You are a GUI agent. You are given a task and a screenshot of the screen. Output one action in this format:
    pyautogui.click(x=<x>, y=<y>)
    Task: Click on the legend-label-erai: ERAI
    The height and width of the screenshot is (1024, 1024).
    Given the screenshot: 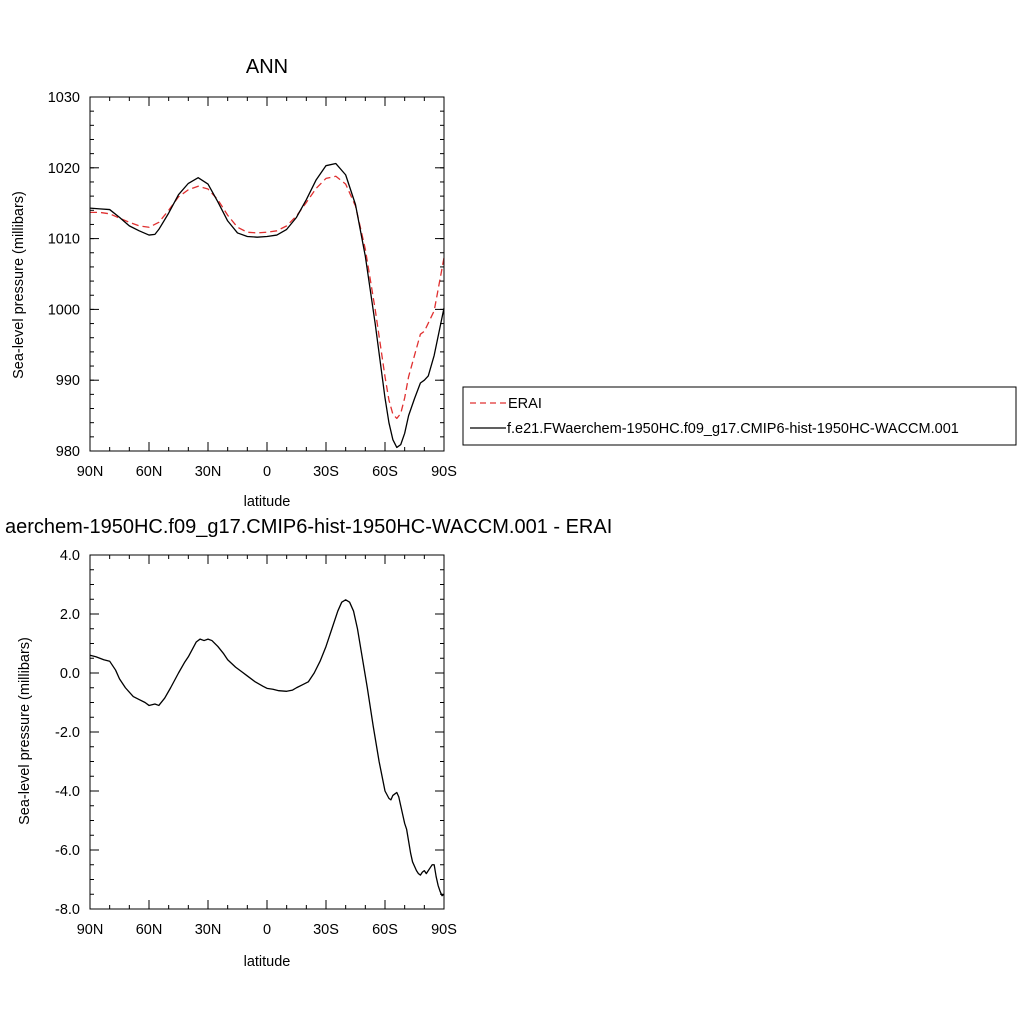 What is the action you would take?
    pyautogui.click(x=525, y=404)
    